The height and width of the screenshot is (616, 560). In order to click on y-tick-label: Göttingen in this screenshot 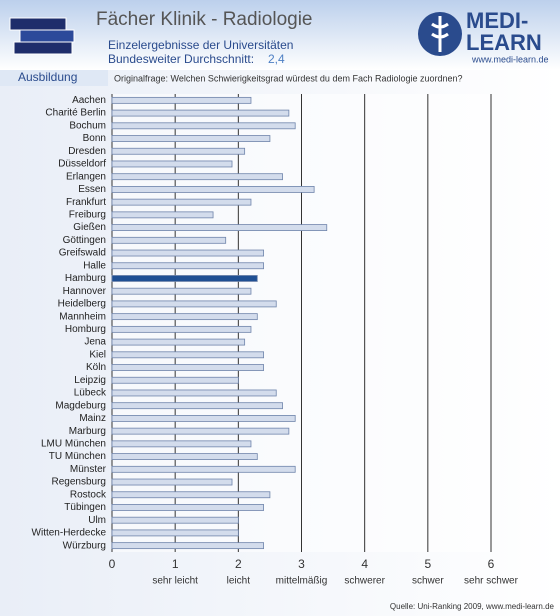, I will do `click(84, 240)`.